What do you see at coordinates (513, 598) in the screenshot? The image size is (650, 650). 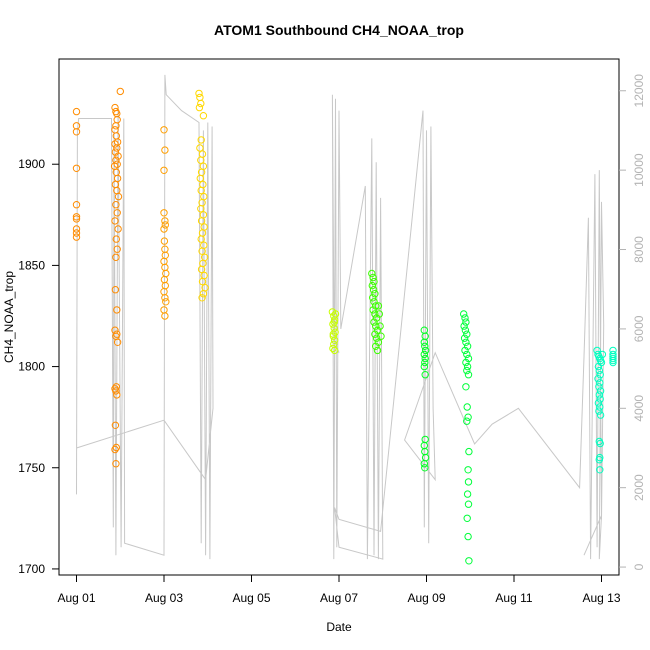 I see `x-tick-label: Aug 11` at bounding box center [513, 598].